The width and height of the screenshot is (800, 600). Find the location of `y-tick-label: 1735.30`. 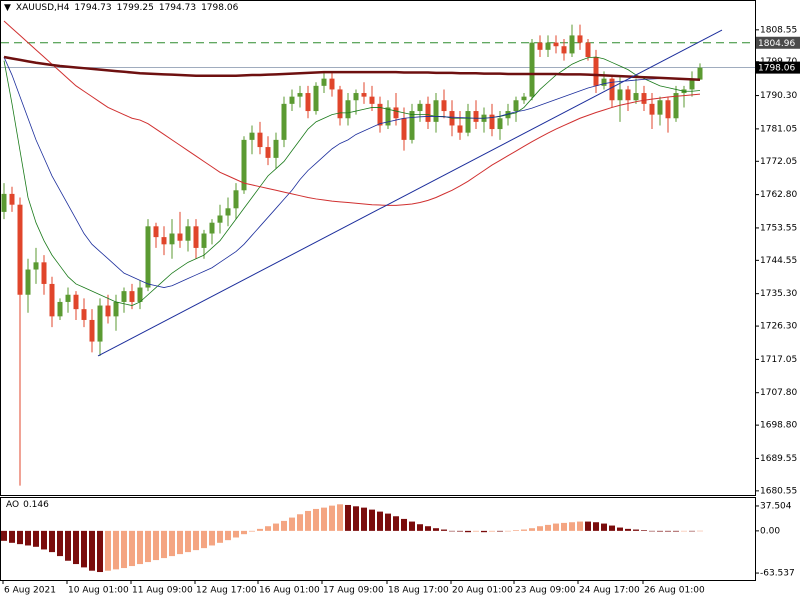

y-tick-label: 1735.30 is located at coordinates (778, 294).